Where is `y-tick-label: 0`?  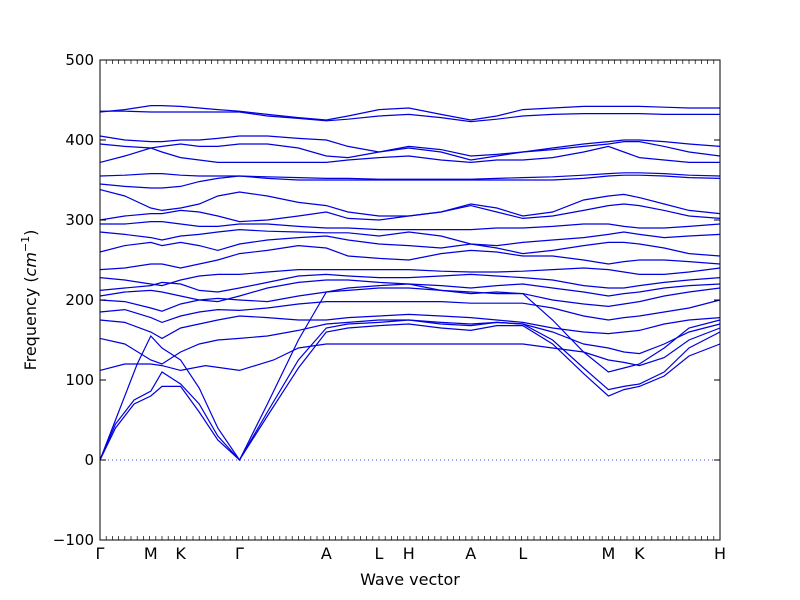 y-tick-label: 0 is located at coordinates (89, 460).